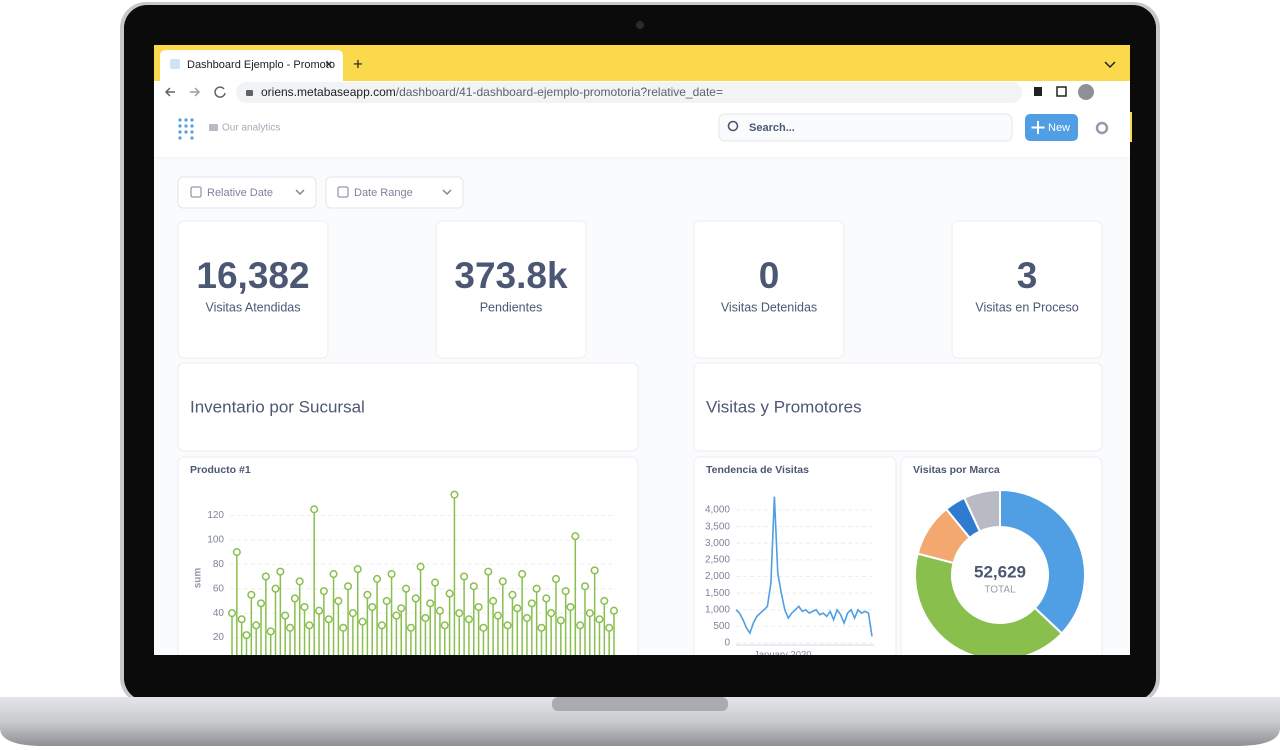  I want to click on breadcrumb: Our analytics, so click(251, 128).